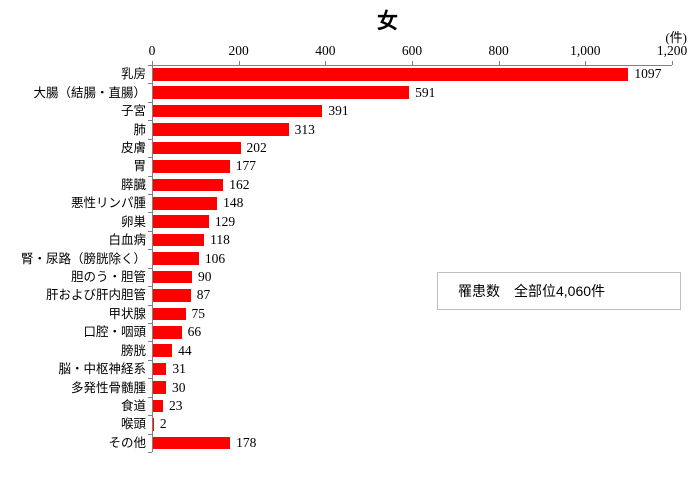 The image size is (700, 492). What do you see at coordinates (127, 313) in the screenshot?
I see `category-label: 甲状腺` at bounding box center [127, 313].